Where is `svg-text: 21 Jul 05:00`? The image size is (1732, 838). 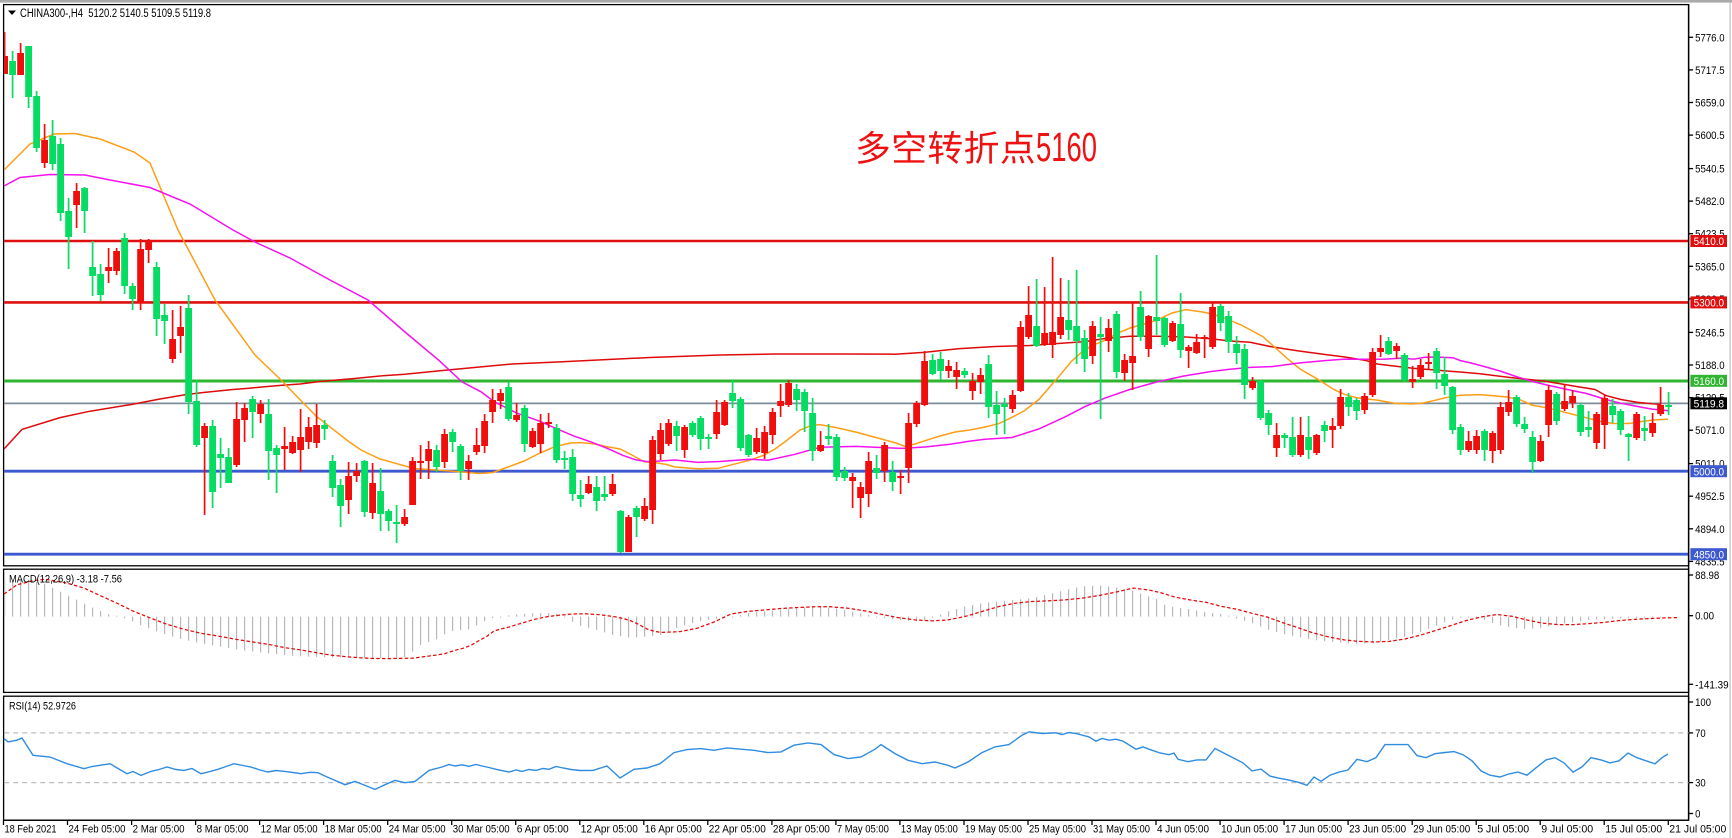
svg-text: 21 Jul 05:00 is located at coordinates (1697, 830).